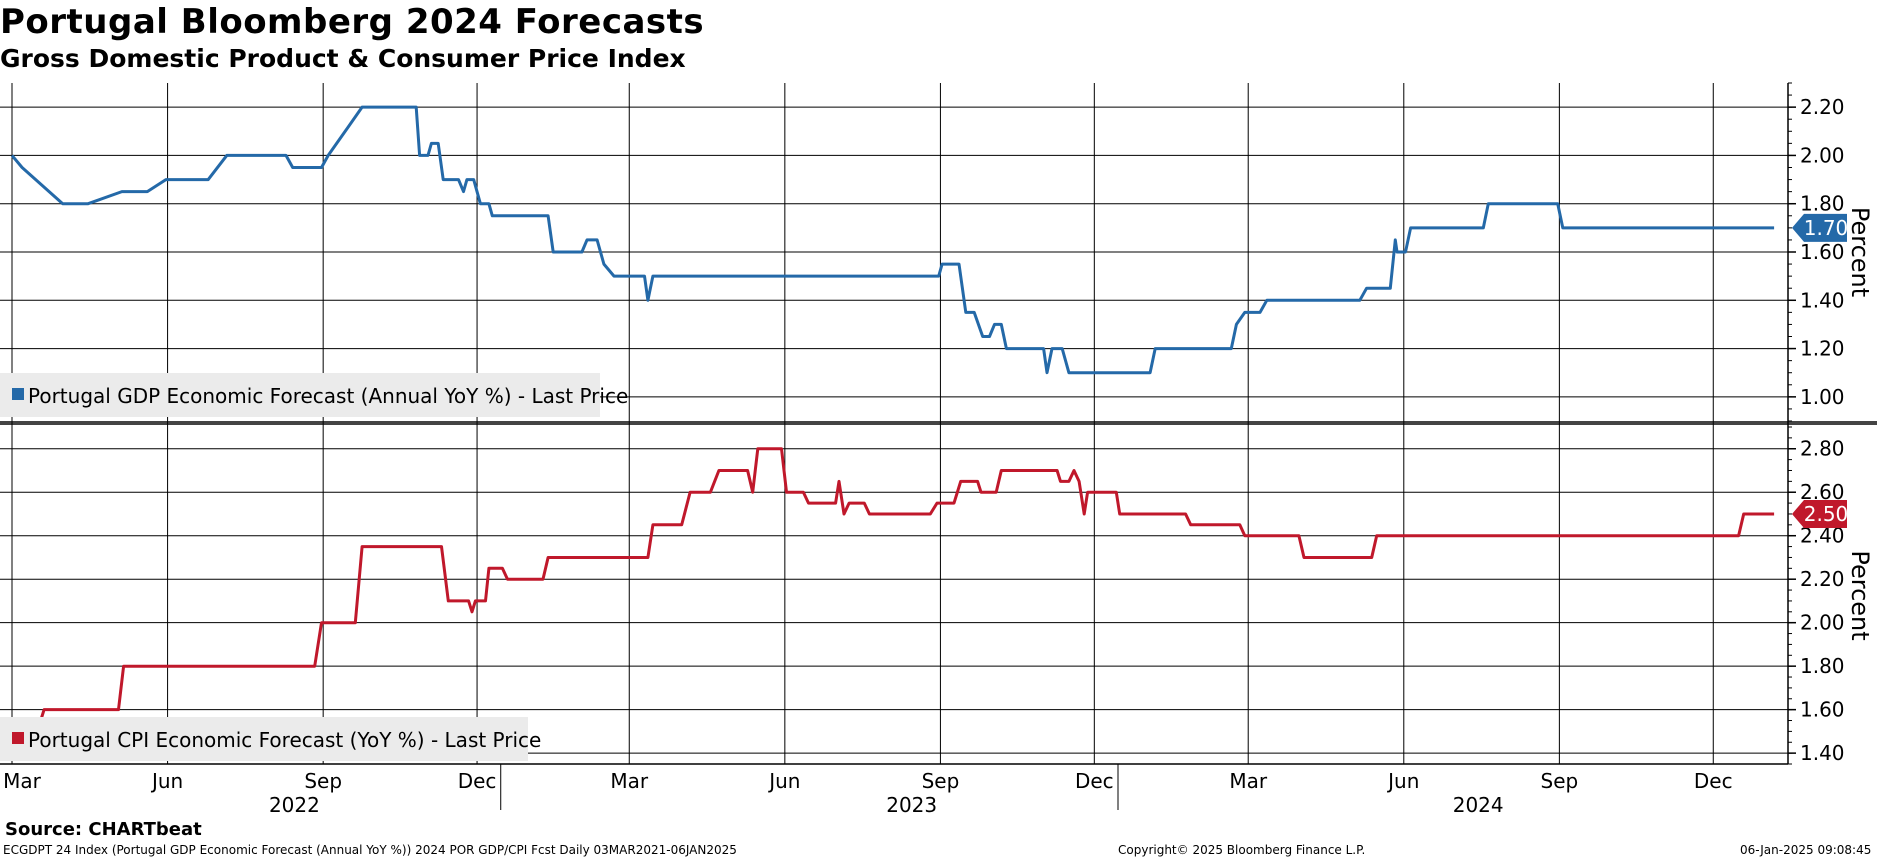 This screenshot has height=859, width=1877. Describe the element at coordinates (1822, 349) in the screenshot. I see `gdp-y-tick-label: 1.20` at that location.